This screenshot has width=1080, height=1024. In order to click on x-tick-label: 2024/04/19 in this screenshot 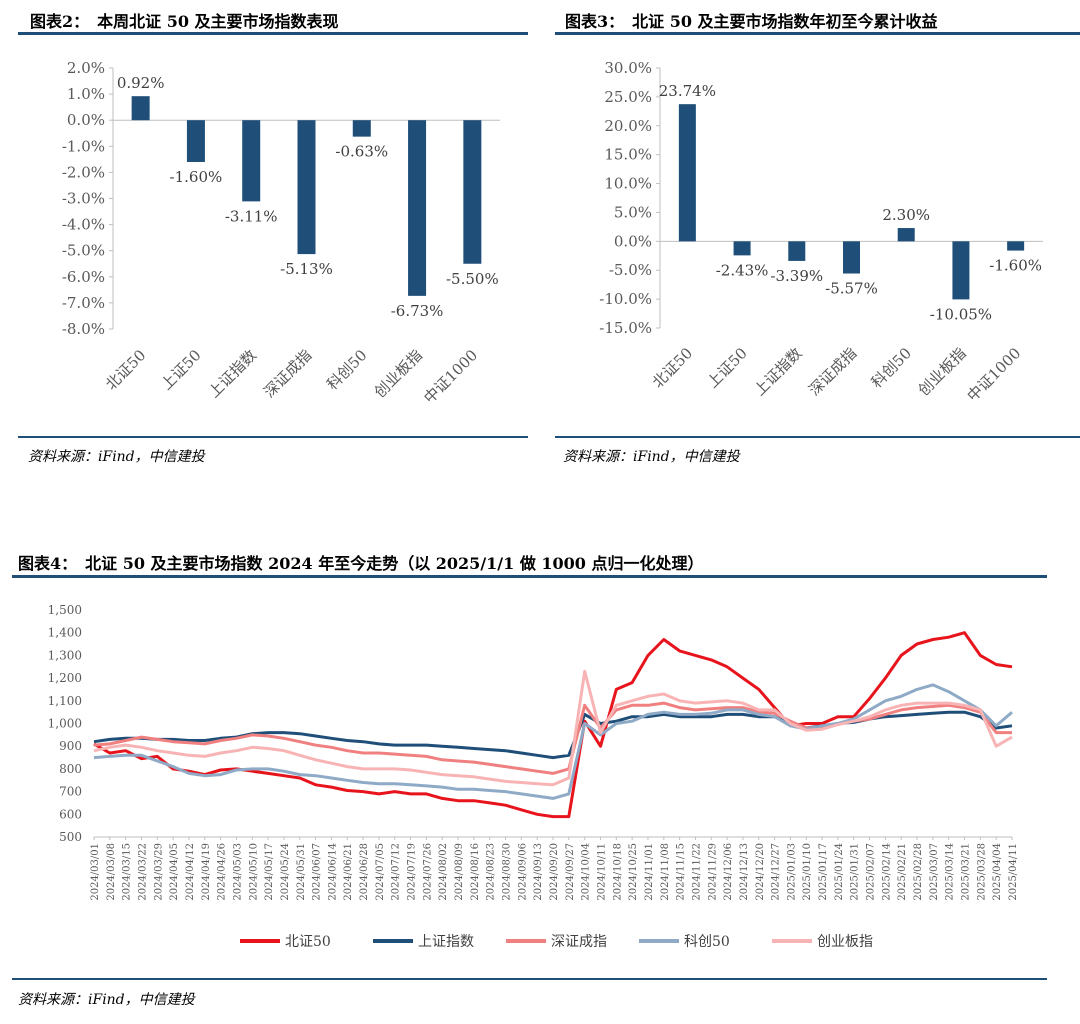, I will do `click(206, 872)`.